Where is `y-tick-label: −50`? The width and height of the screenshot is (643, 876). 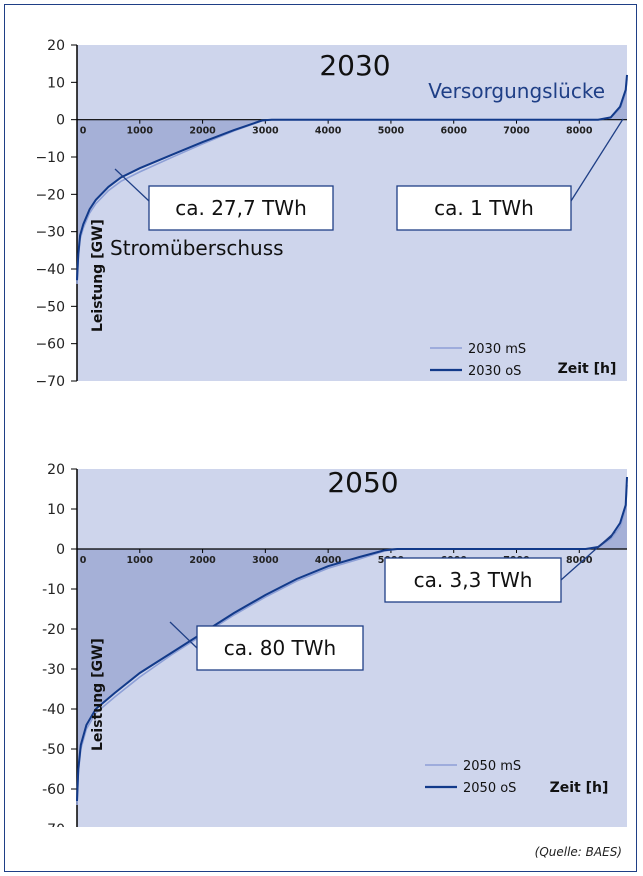
y-tick-label: −50 is located at coordinates (50, 307).